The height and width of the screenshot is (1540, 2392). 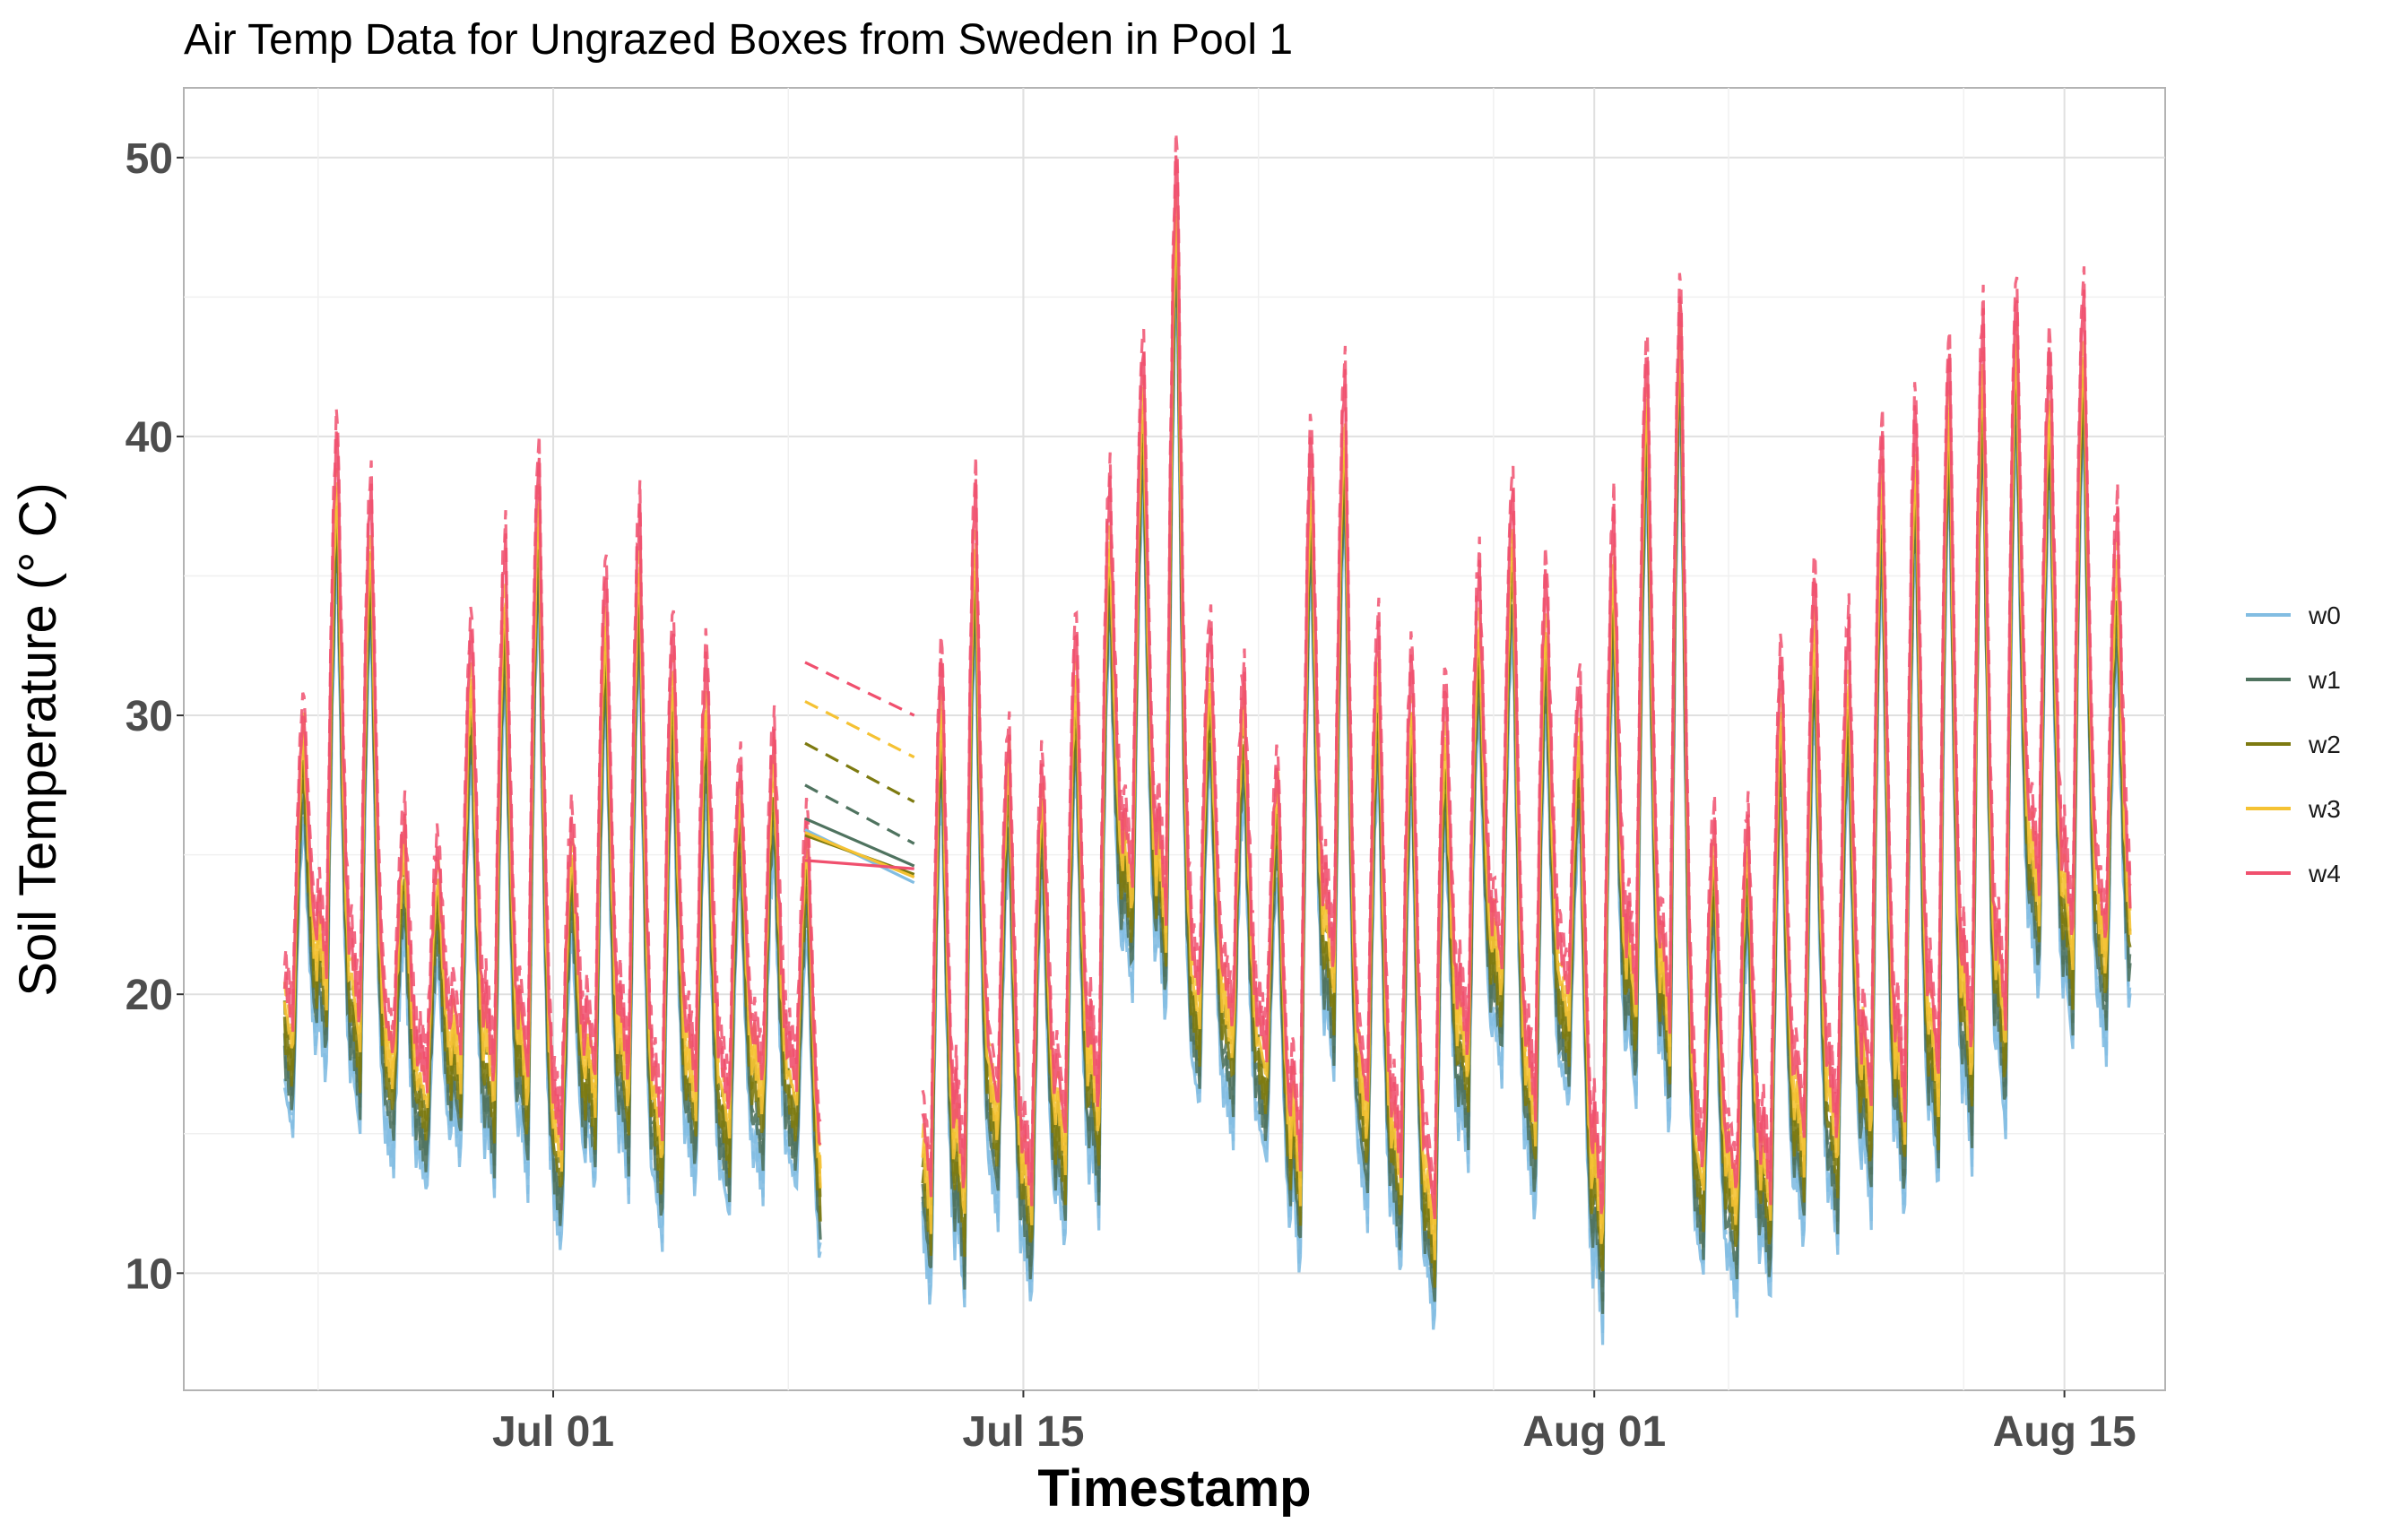 What do you see at coordinates (553, 1432) in the screenshot?
I see `x-tick-label: Jul 01` at bounding box center [553, 1432].